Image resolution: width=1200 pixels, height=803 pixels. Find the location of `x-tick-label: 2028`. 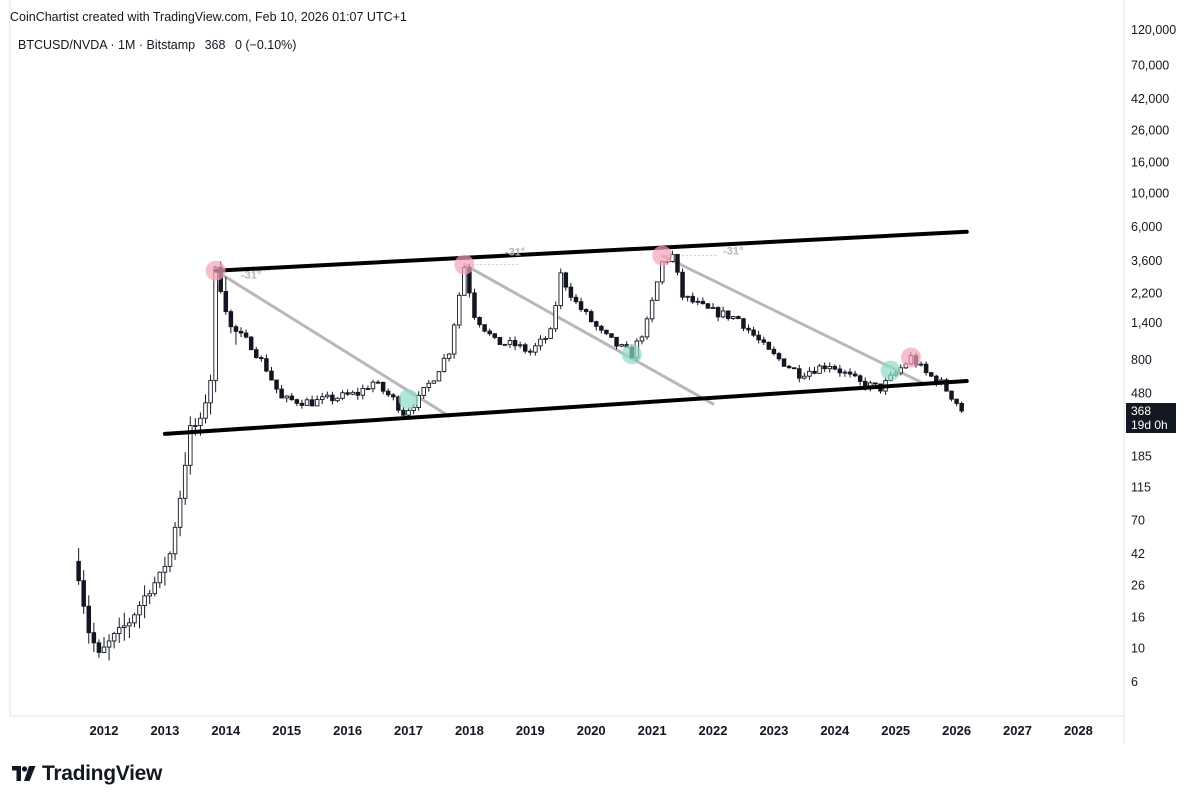

x-tick-label: 2028 is located at coordinates (1078, 730).